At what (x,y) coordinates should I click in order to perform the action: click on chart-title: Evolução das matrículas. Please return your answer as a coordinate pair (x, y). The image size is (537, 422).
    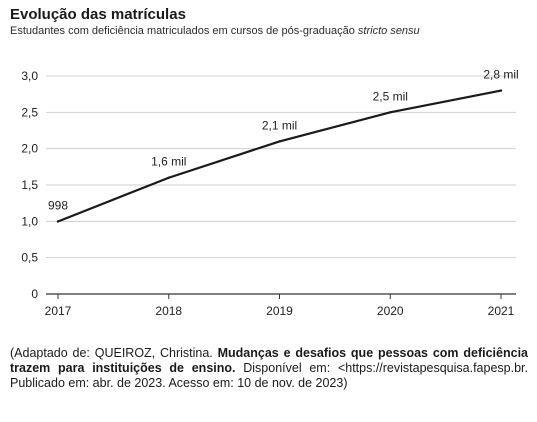
    Looking at the image, I should click on (98, 14).